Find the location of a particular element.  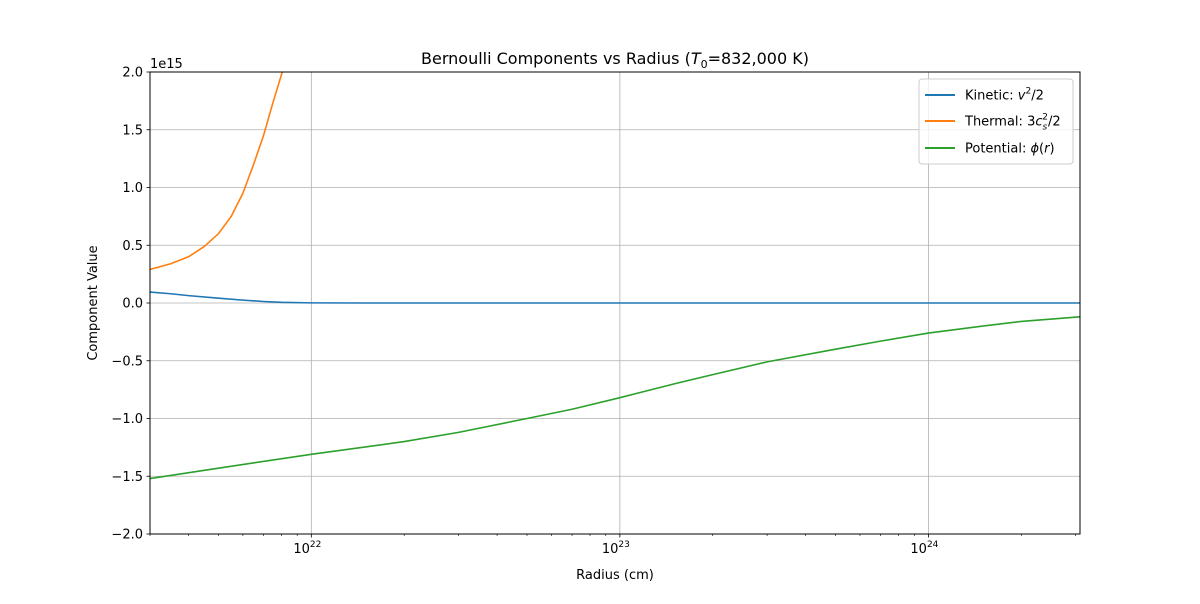

legend-label-potential: Potential: ϕ(r) is located at coordinates (1010, 149).